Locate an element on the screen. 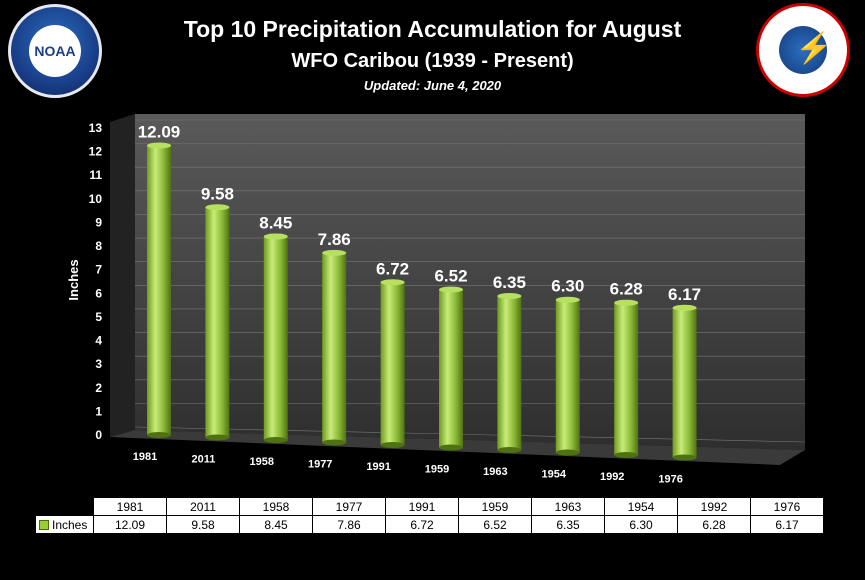 The width and height of the screenshot is (865, 580). x-tick-label: 2011 is located at coordinates (203, 460).